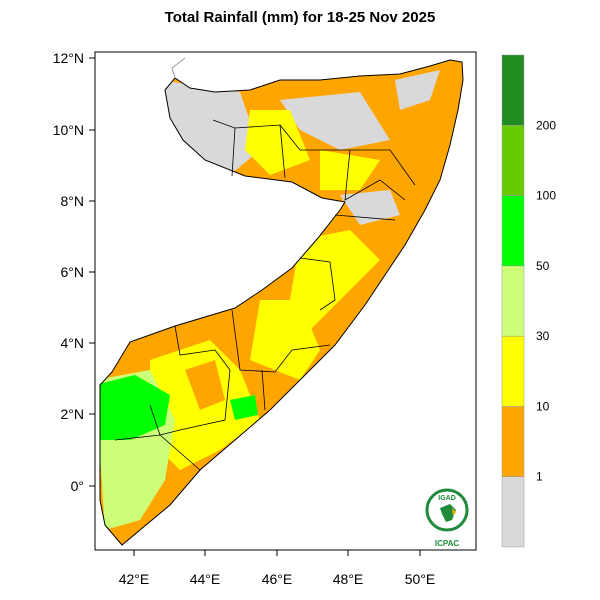 The width and height of the screenshot is (600, 600). I want to click on svg-text: 12°N, so click(68, 58).